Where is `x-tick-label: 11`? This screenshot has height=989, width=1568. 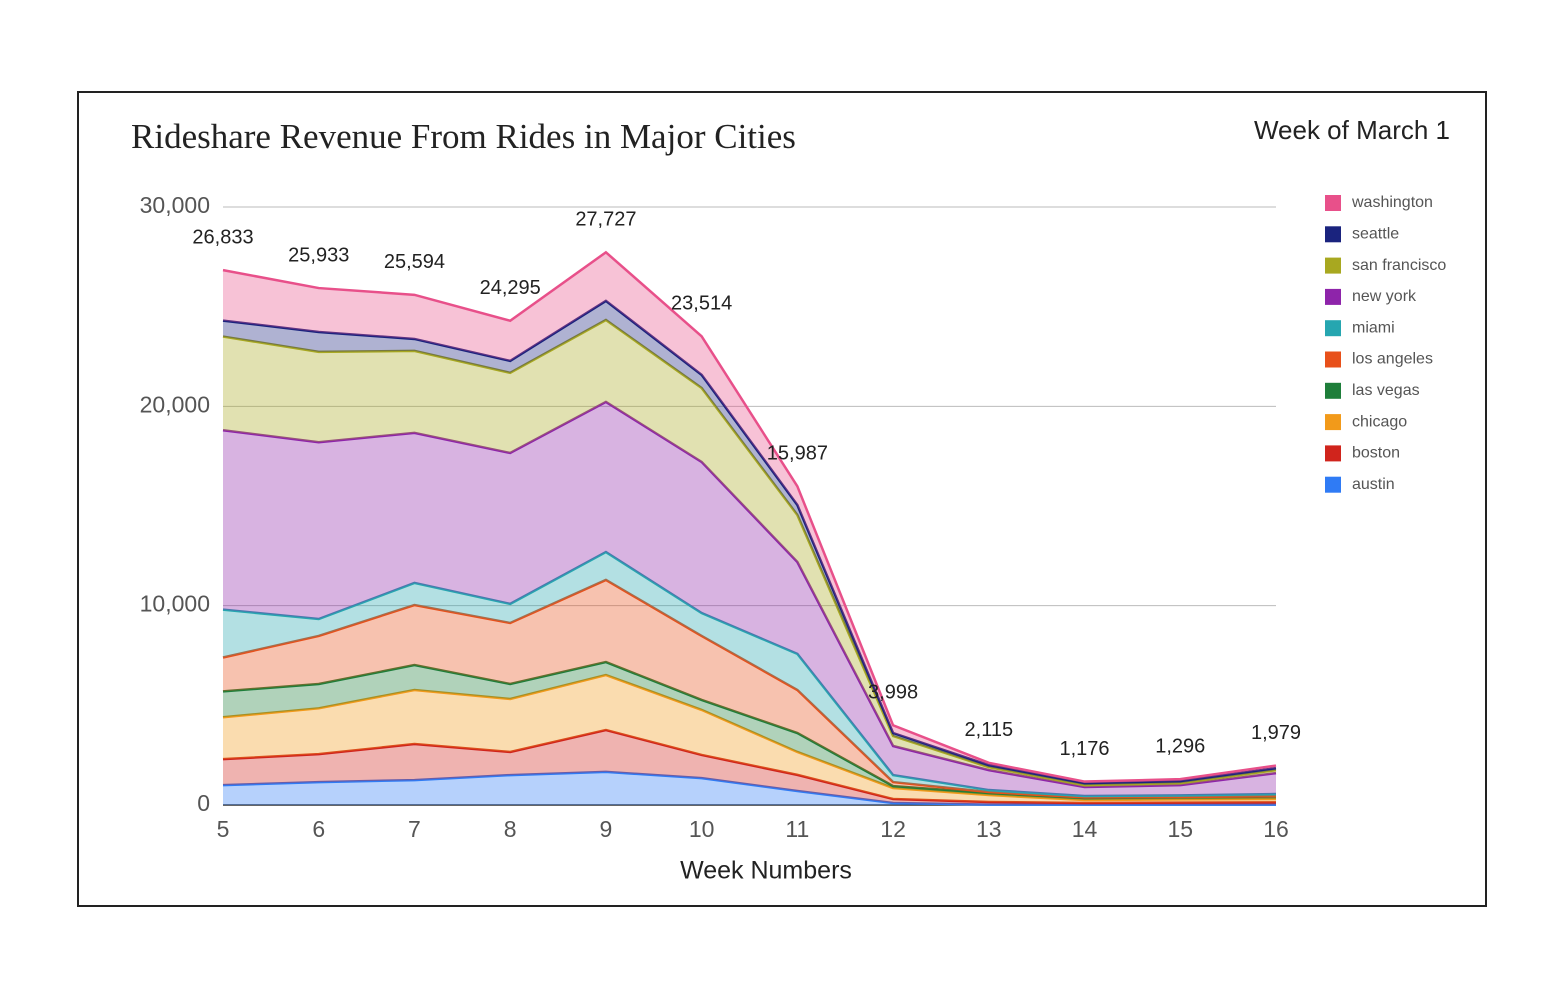 x-tick-label: 11 is located at coordinates (797, 829).